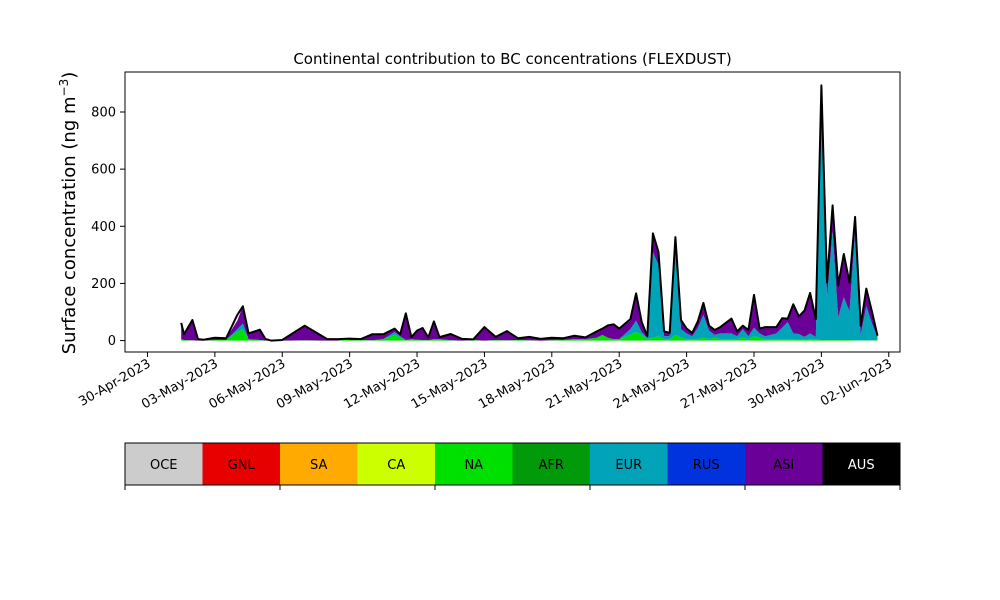  What do you see at coordinates (64, 88) in the screenshot?
I see `y-axis-label-unit: −3` at bounding box center [64, 88].